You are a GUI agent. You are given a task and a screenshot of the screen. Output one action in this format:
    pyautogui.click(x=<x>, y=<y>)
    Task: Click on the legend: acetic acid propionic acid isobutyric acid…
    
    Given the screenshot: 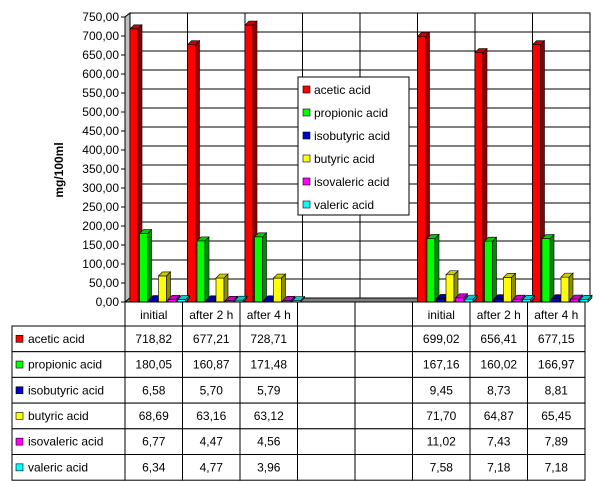 What is the action you would take?
    pyautogui.click(x=353, y=146)
    